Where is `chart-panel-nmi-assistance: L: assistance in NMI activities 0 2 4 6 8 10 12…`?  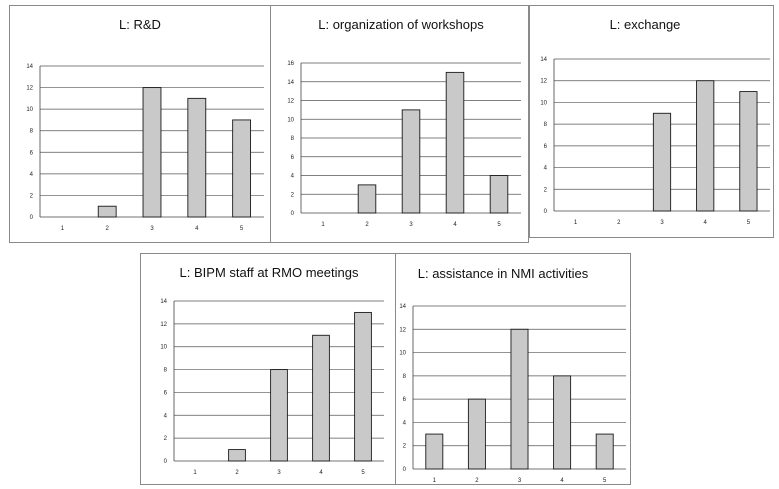 chart-panel-nmi-assistance: L: assistance in NMI activities 0 2 4 6 8 10 12… is located at coordinates (513, 369).